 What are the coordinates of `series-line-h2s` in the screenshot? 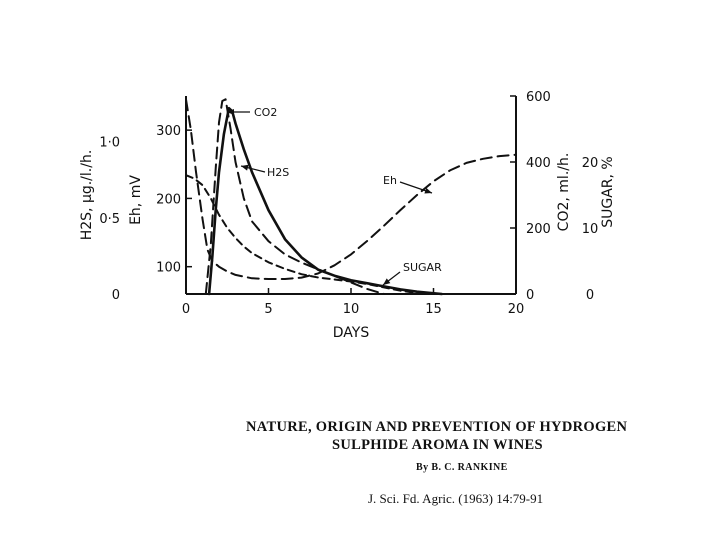 It's located at (325, 201).